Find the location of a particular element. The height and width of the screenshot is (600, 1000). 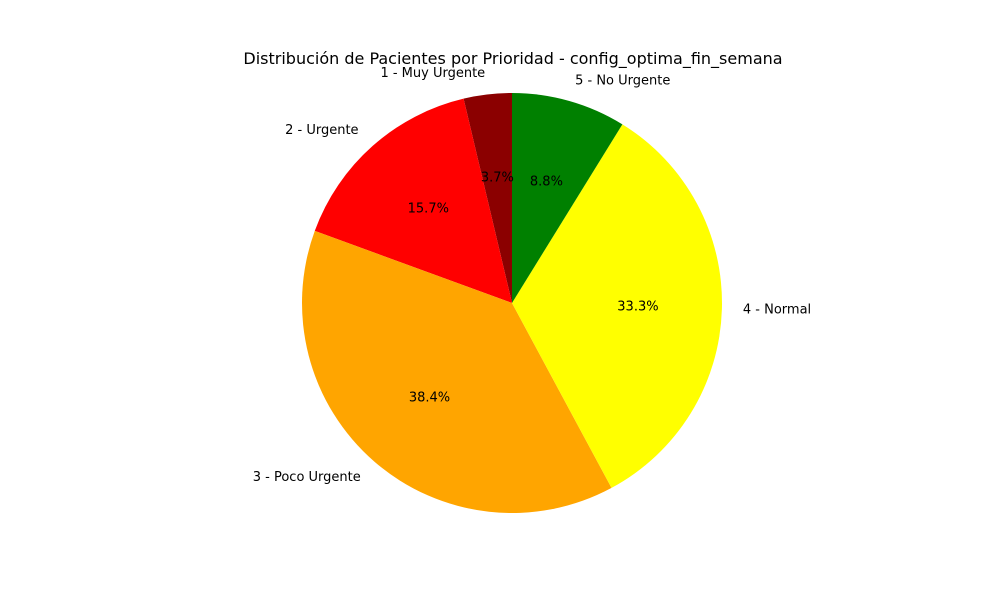

slice-percent-label: 3.7% is located at coordinates (497, 177).